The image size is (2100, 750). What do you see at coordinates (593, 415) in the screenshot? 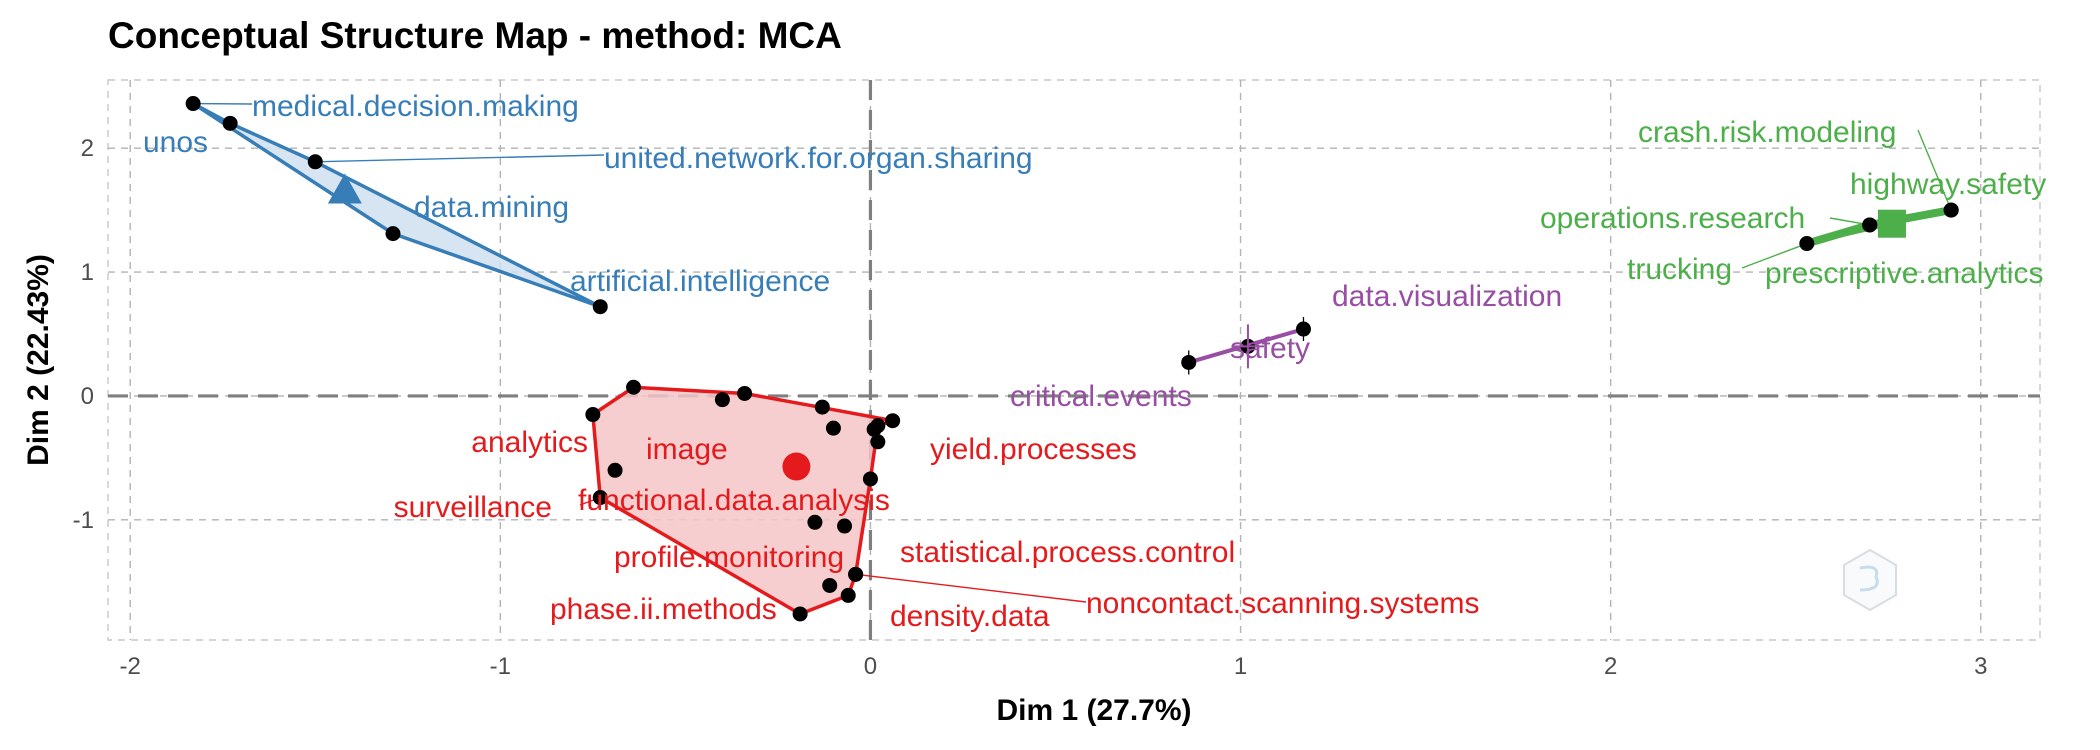
I see `point-analytics` at bounding box center [593, 415].